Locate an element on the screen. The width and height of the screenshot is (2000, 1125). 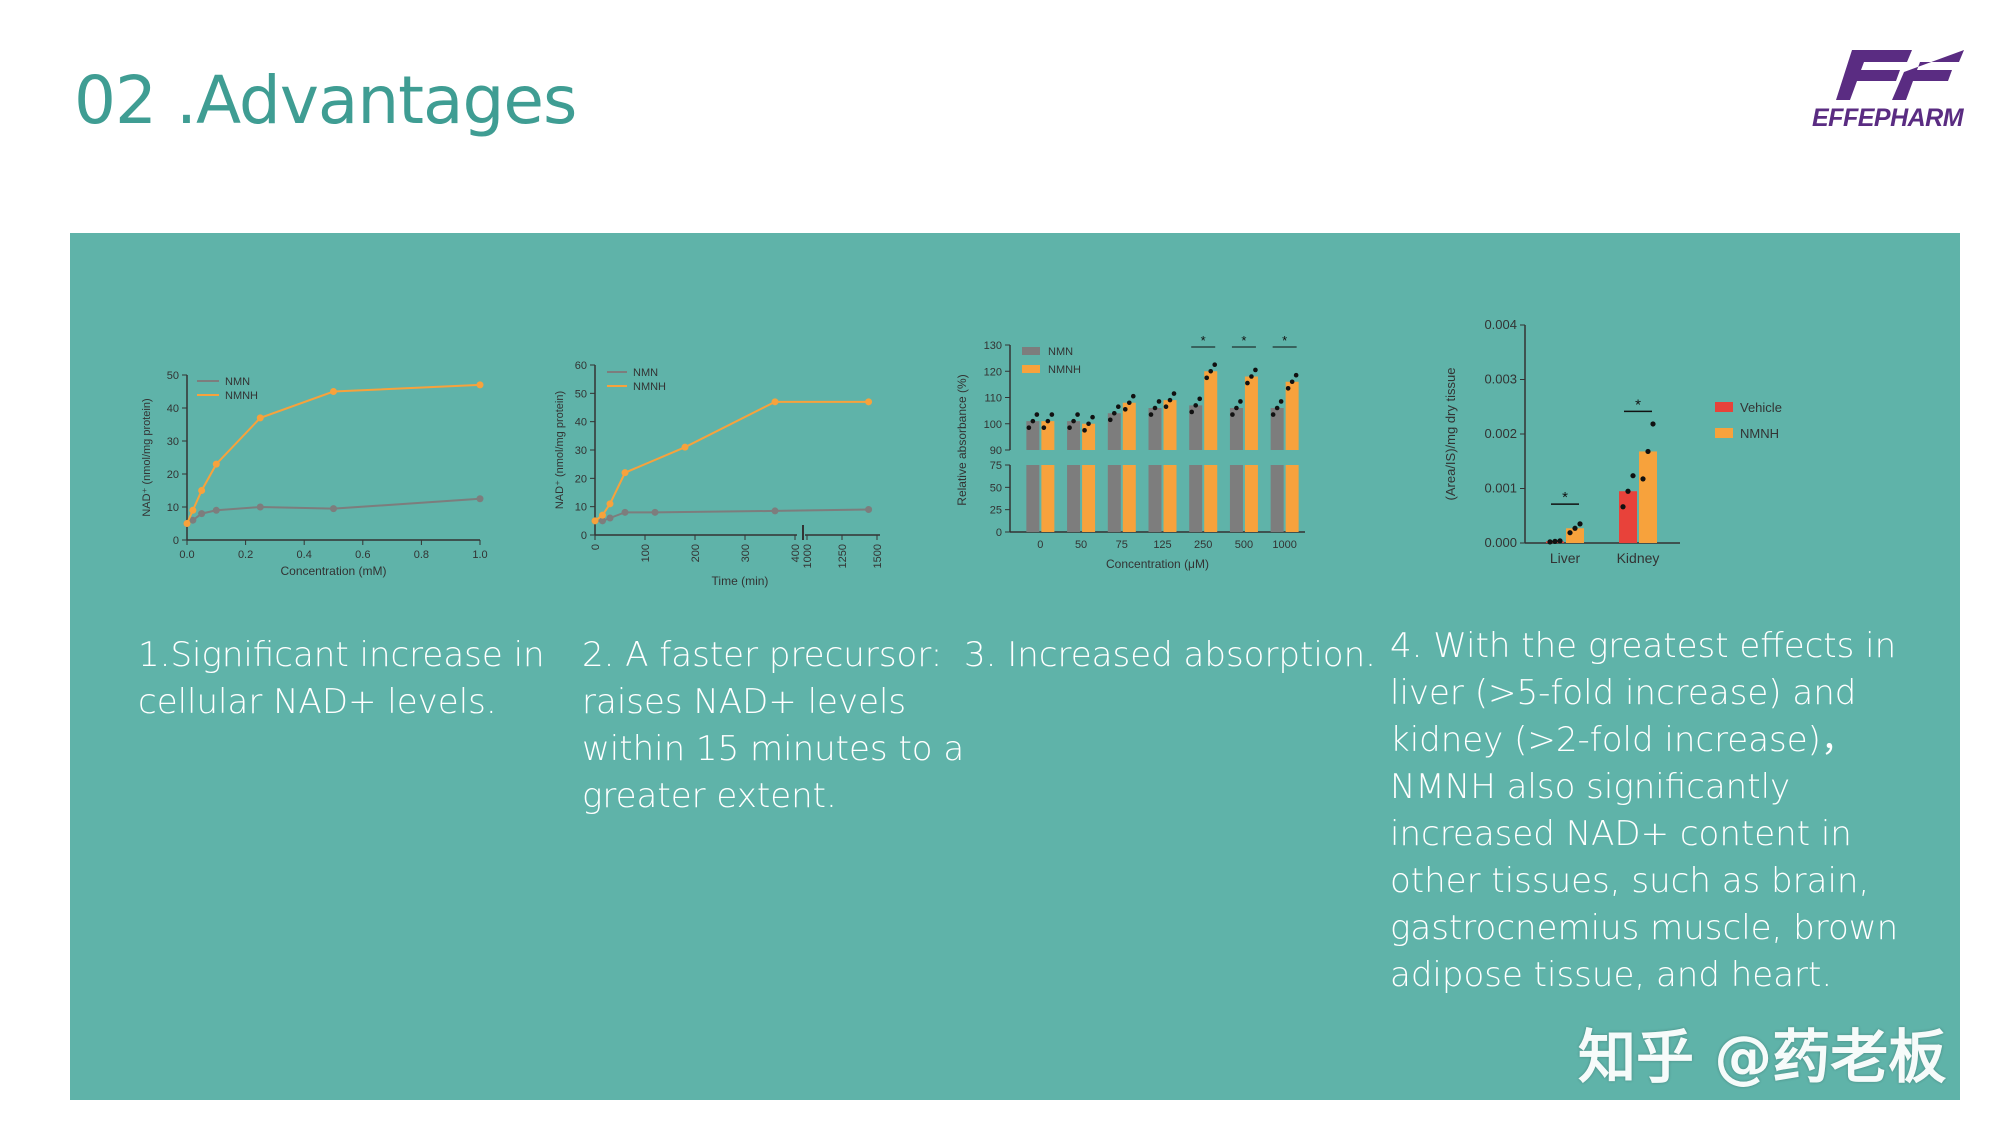
y-tick-label: 100 is located at coordinates (993, 425).